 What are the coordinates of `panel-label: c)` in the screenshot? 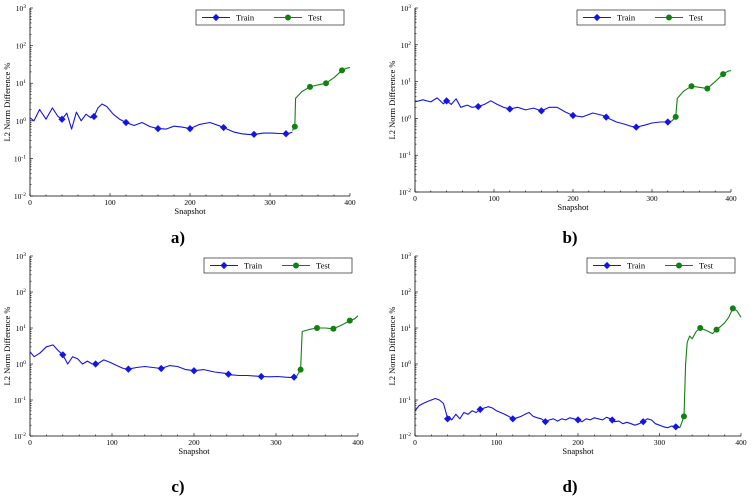 It's located at (177, 486).